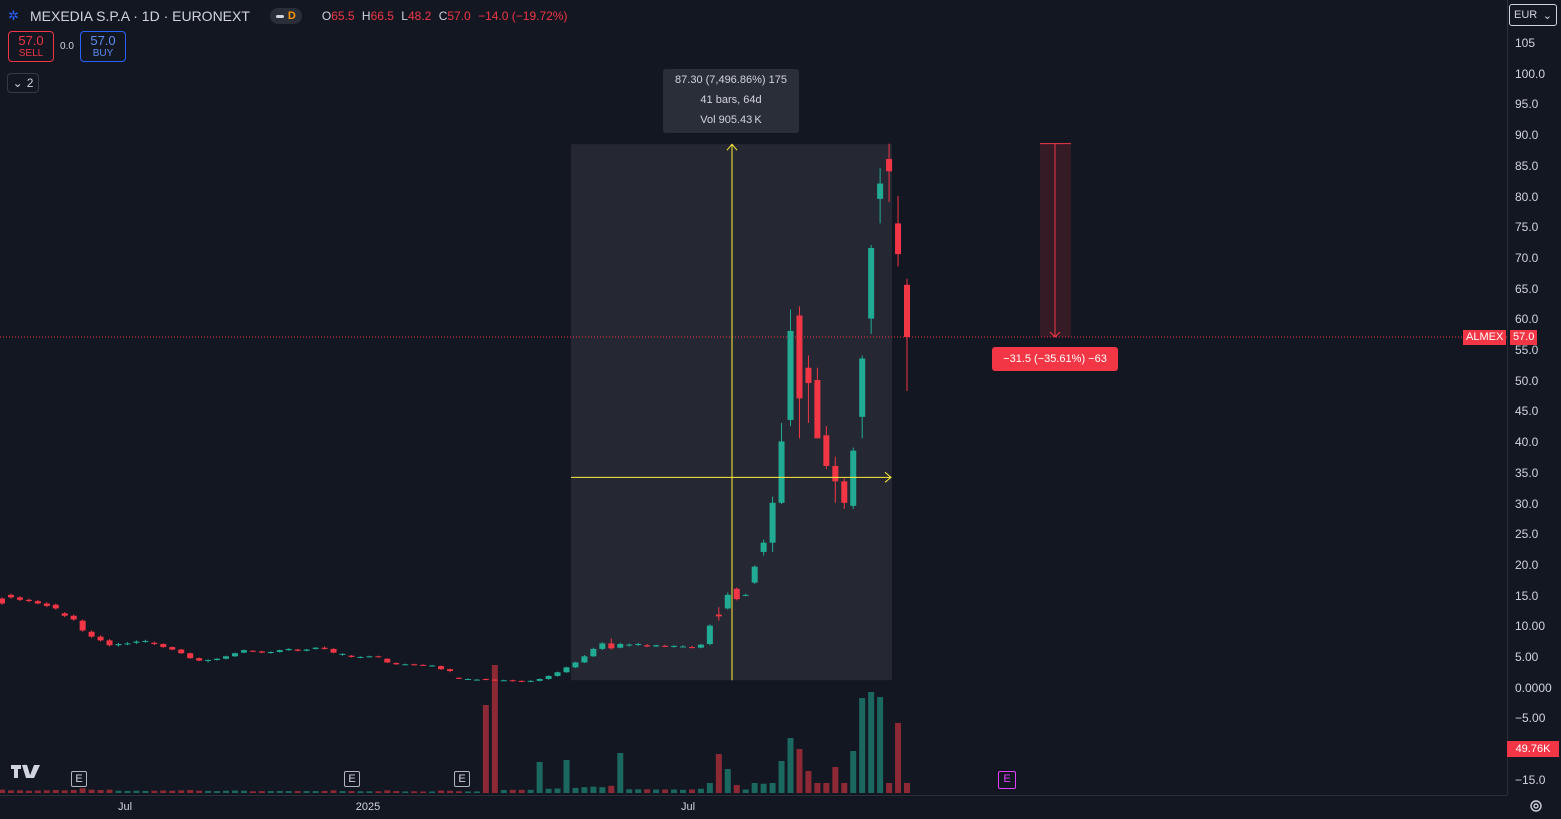 This screenshot has height=819, width=1561. Describe the element at coordinates (1527, 319) in the screenshot. I see `price-axis-tick: 60.0` at that location.